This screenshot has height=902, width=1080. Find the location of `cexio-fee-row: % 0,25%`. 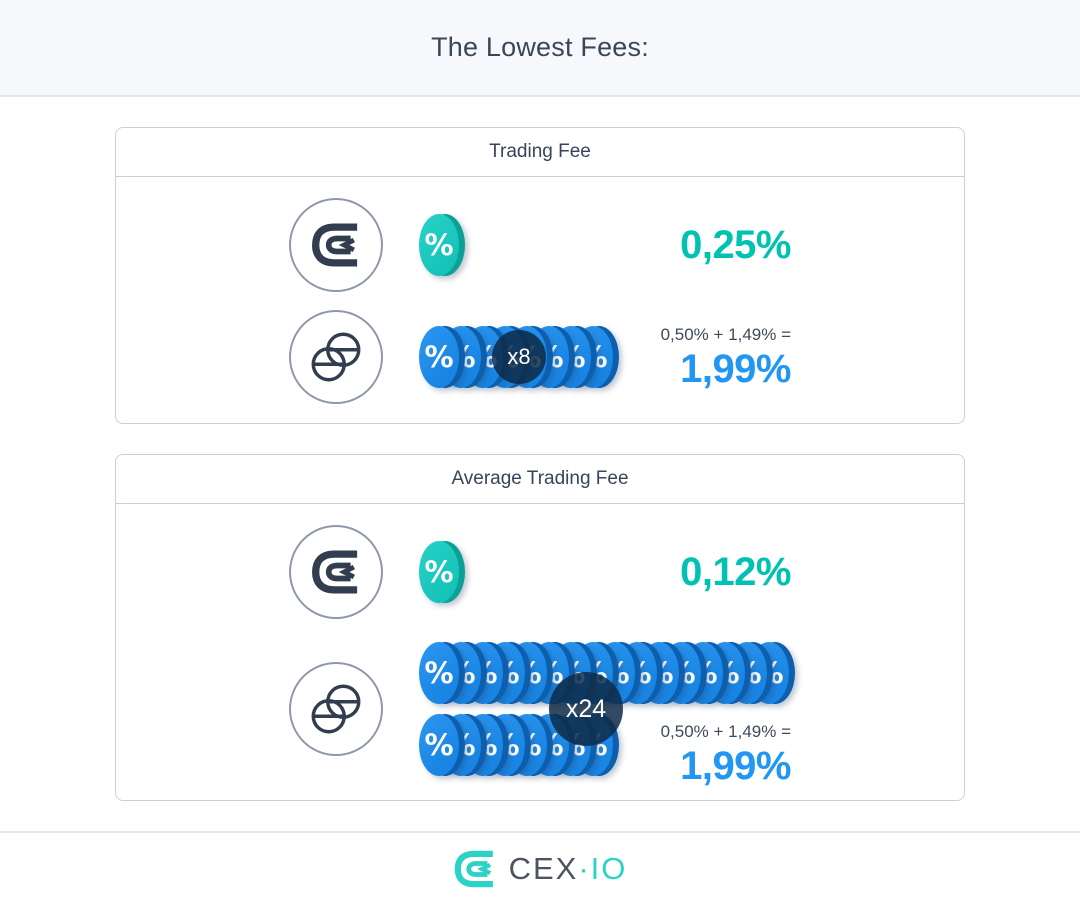

cexio-fee-row: % 0,25% is located at coordinates (540, 245).